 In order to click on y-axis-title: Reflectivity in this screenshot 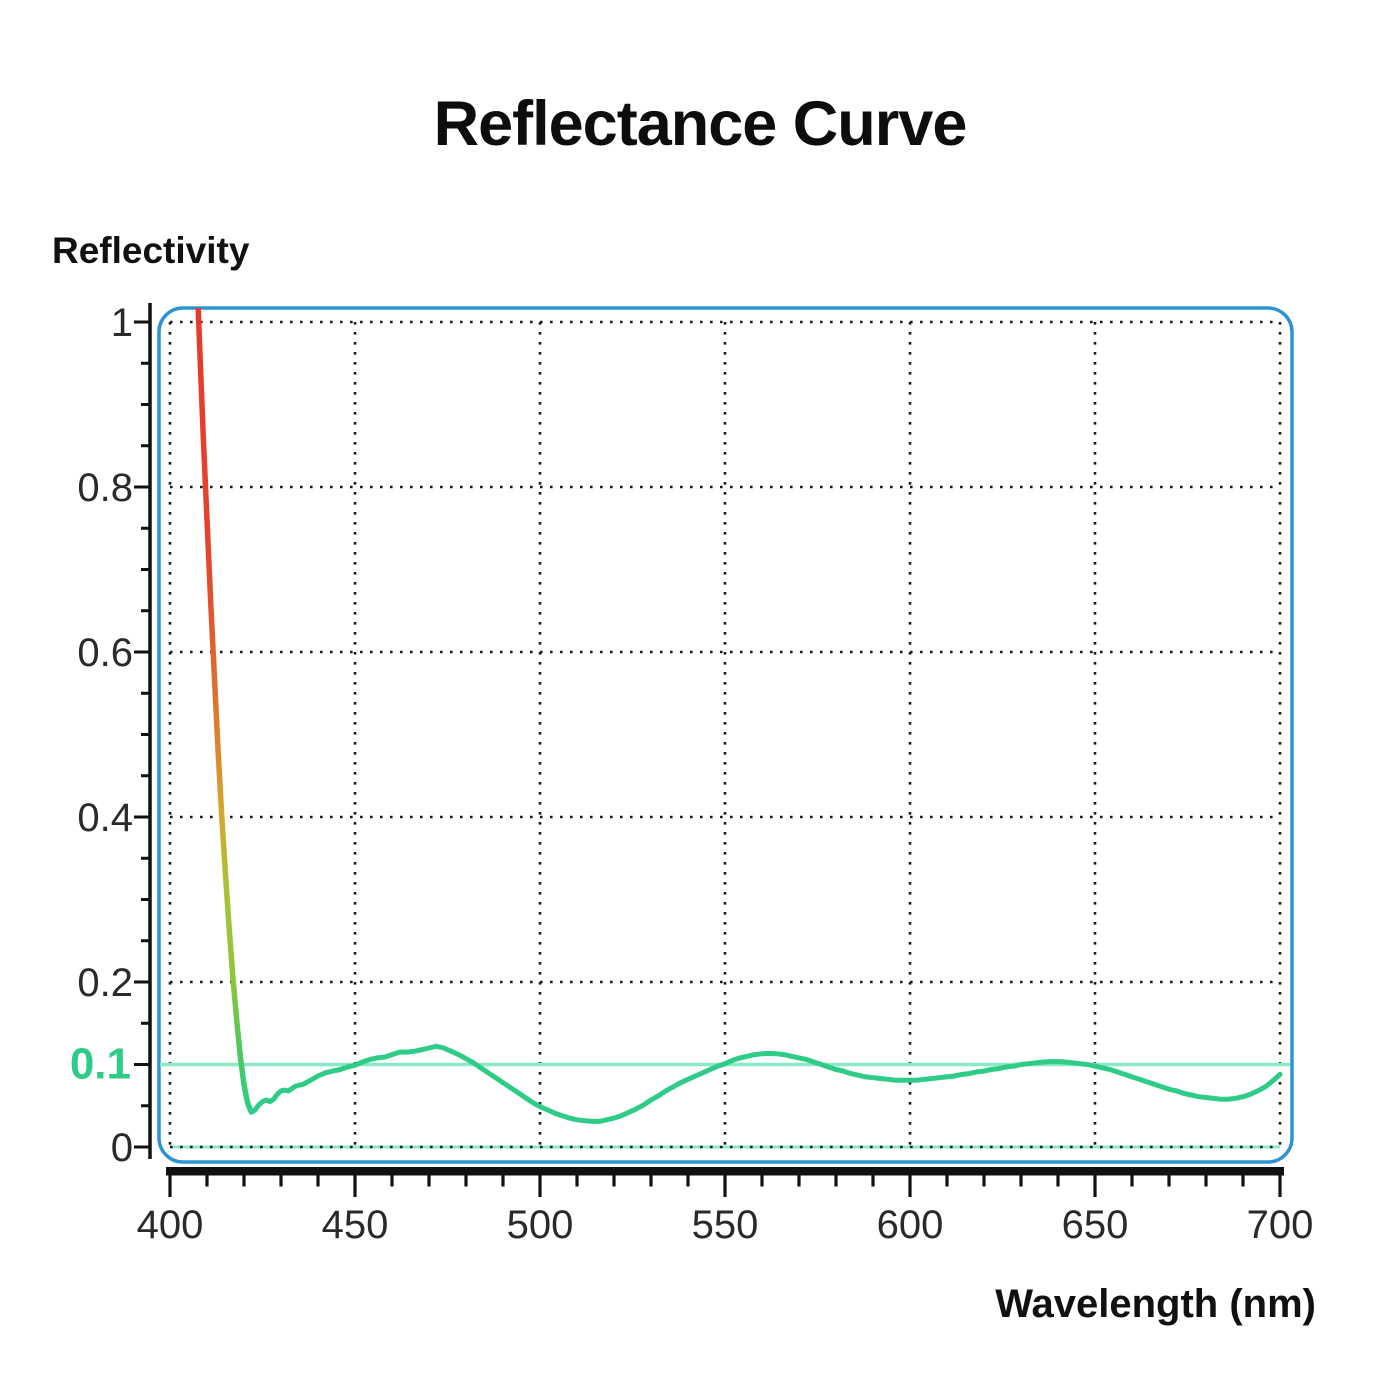, I will do `click(151, 250)`.